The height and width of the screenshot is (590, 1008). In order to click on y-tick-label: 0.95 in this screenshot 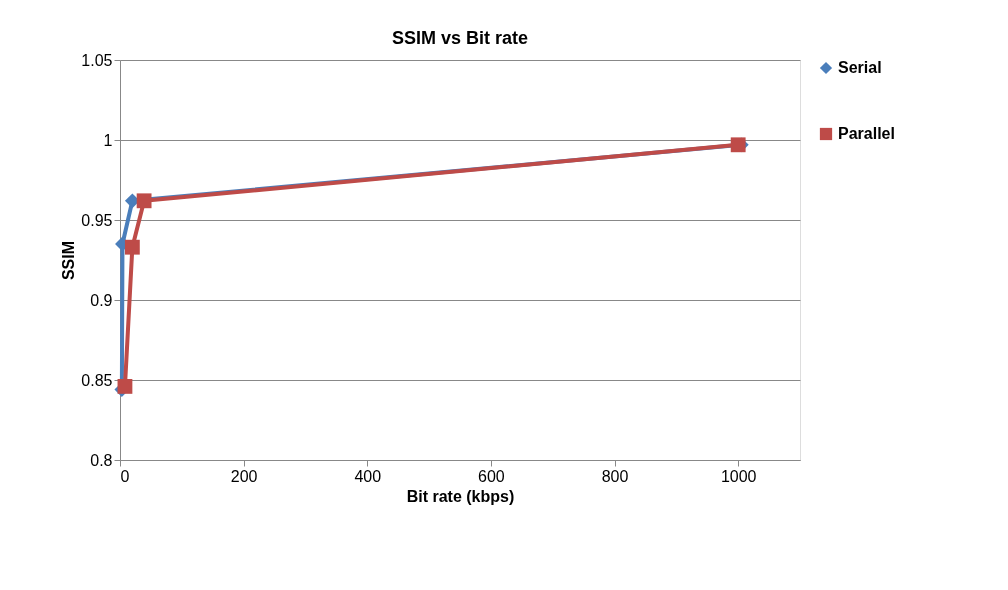, I will do `click(97, 220)`.